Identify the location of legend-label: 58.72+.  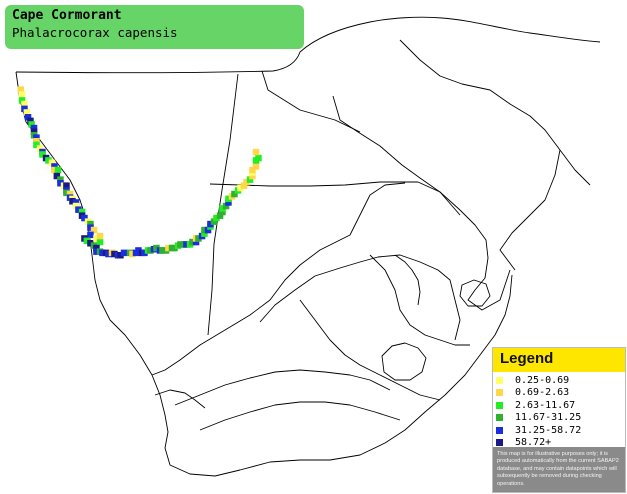
(533, 442).